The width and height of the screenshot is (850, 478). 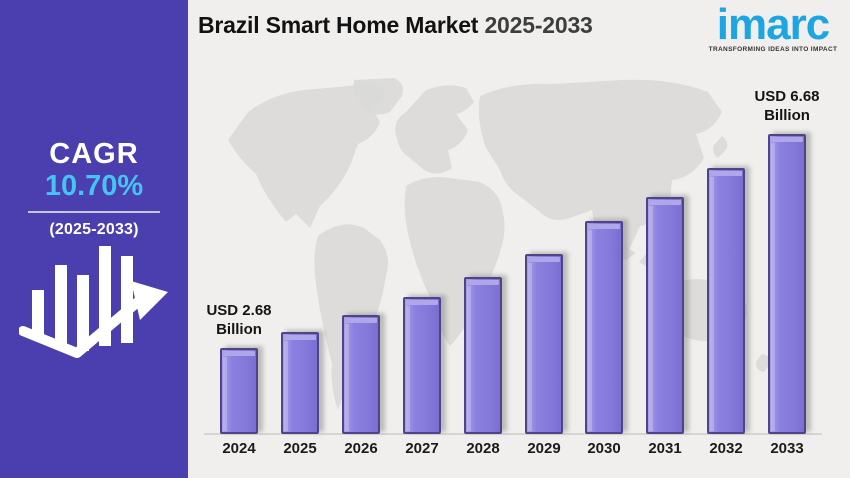 What do you see at coordinates (94, 212) in the screenshot?
I see `cagr-divider` at bounding box center [94, 212].